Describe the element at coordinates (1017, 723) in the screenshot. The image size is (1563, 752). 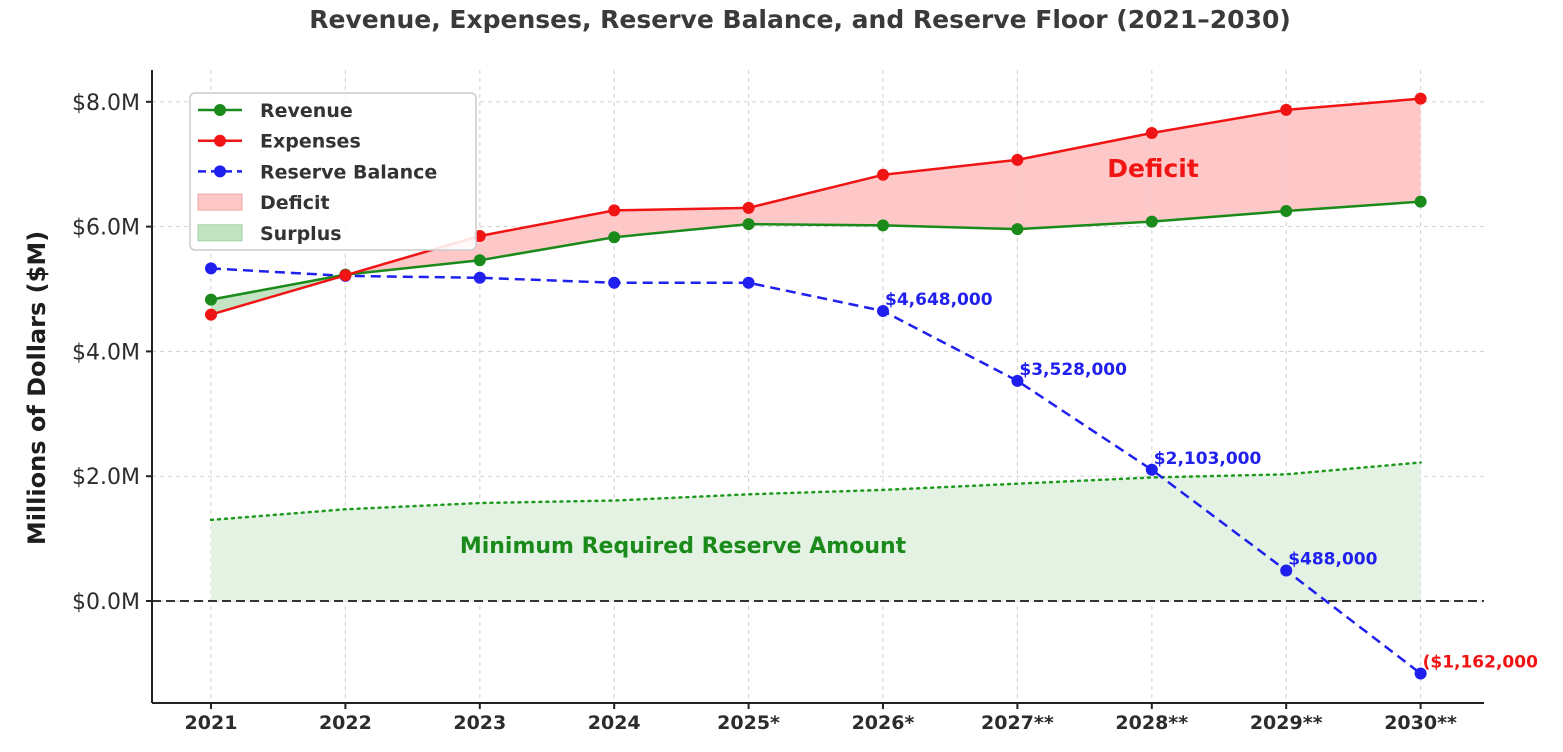
I see `x-tick-label: 2027**` at that location.